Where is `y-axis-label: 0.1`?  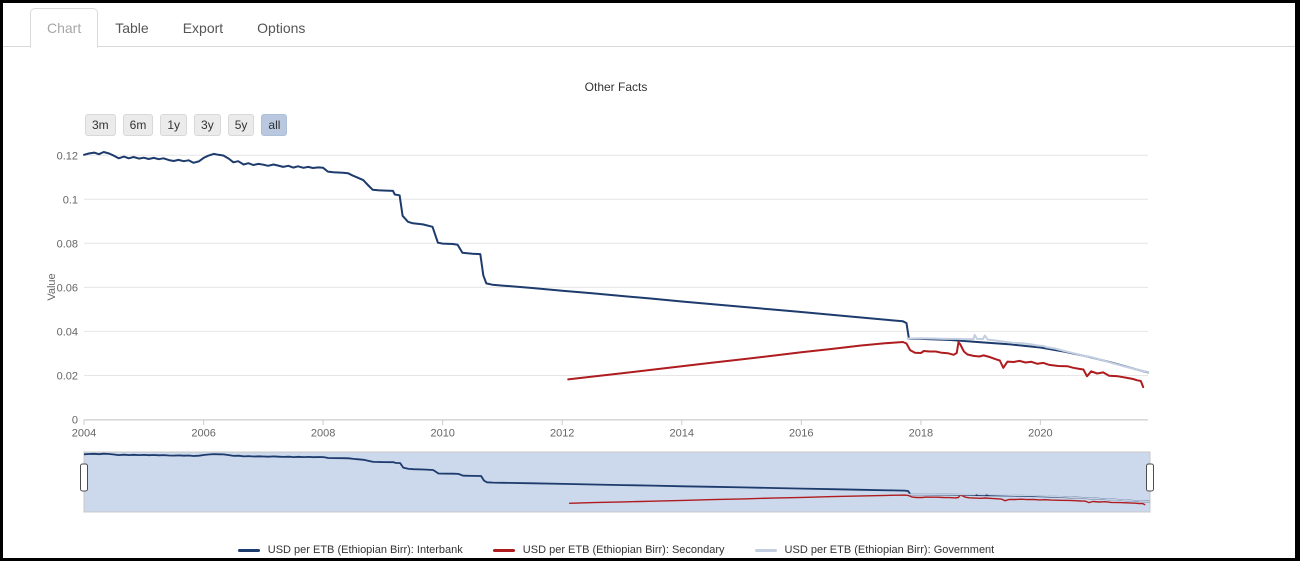
y-axis-label: 0.1 is located at coordinates (70, 200).